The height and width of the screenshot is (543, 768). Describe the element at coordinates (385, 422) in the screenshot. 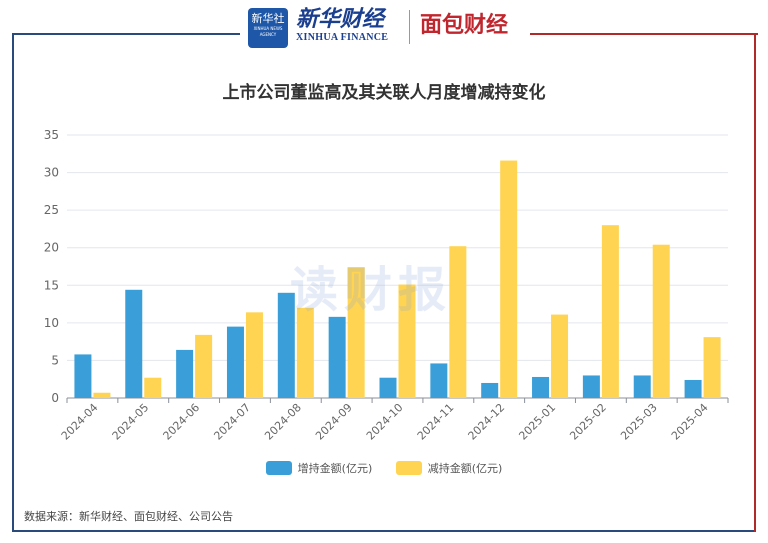

I see `x-tick-label: 2024-10` at that location.